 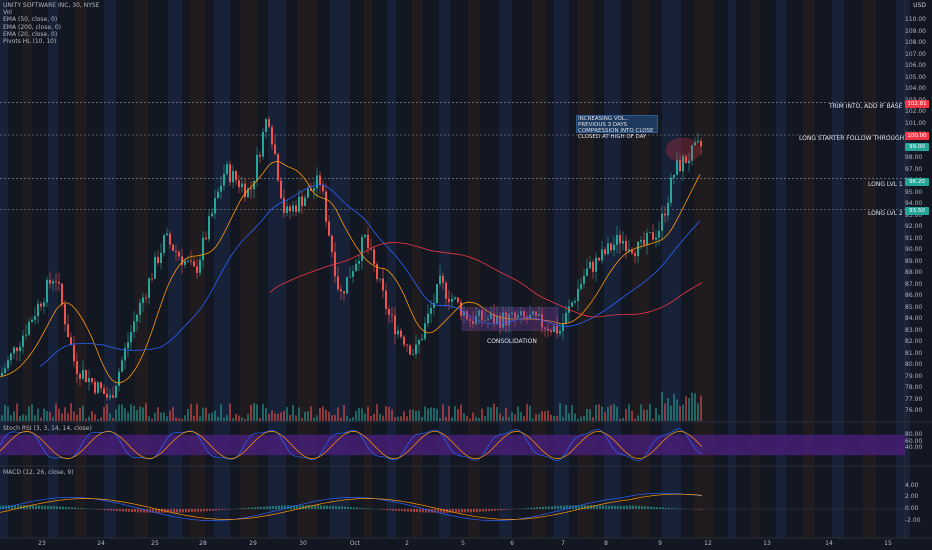 What do you see at coordinates (486, 280) in the screenshot?
I see `ema200-line` at bounding box center [486, 280].